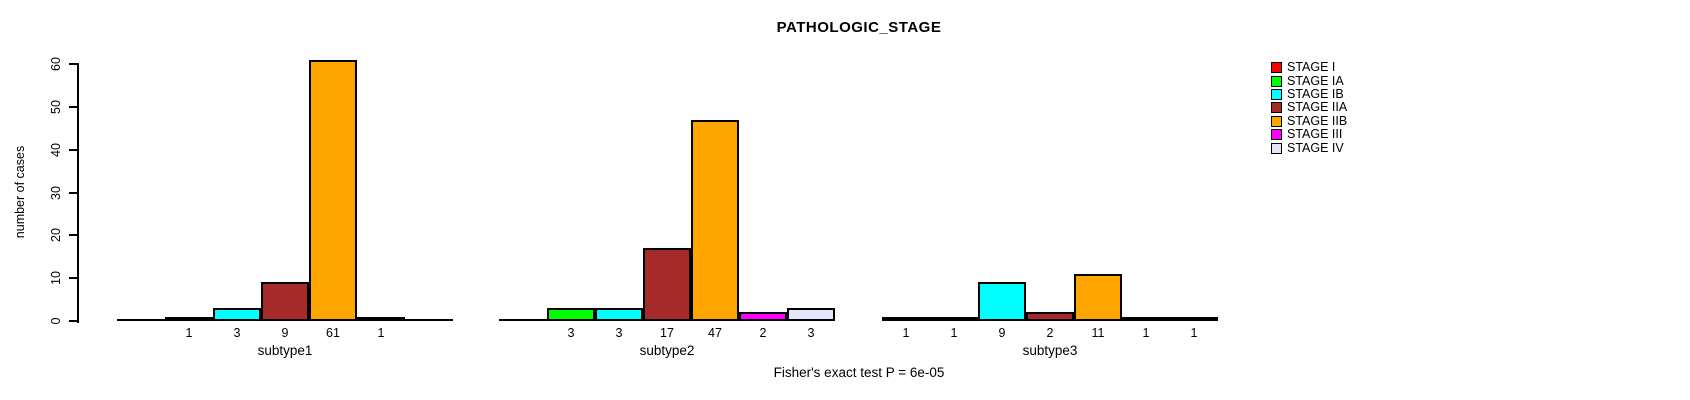 The height and width of the screenshot is (400, 1690). What do you see at coordinates (1315, 80) in the screenshot?
I see `legend-label: STAGE IA` at bounding box center [1315, 80].